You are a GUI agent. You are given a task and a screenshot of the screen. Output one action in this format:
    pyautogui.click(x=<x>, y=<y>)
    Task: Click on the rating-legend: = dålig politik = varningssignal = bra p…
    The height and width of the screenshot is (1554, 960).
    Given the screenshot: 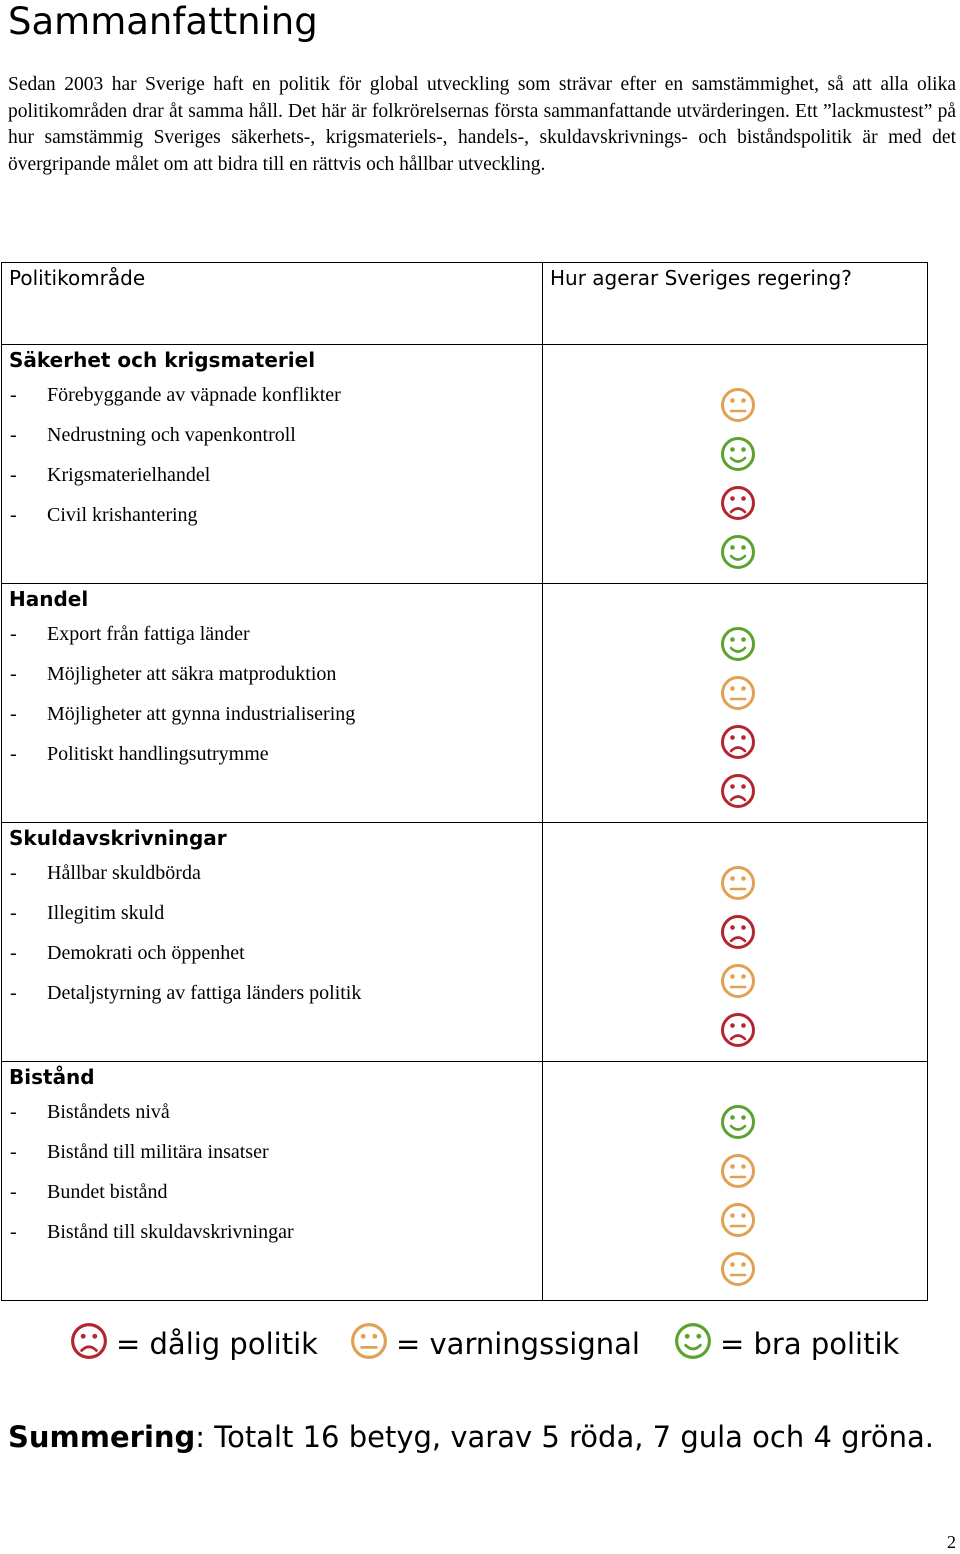 What is the action you would take?
    pyautogui.click(x=500, y=1345)
    